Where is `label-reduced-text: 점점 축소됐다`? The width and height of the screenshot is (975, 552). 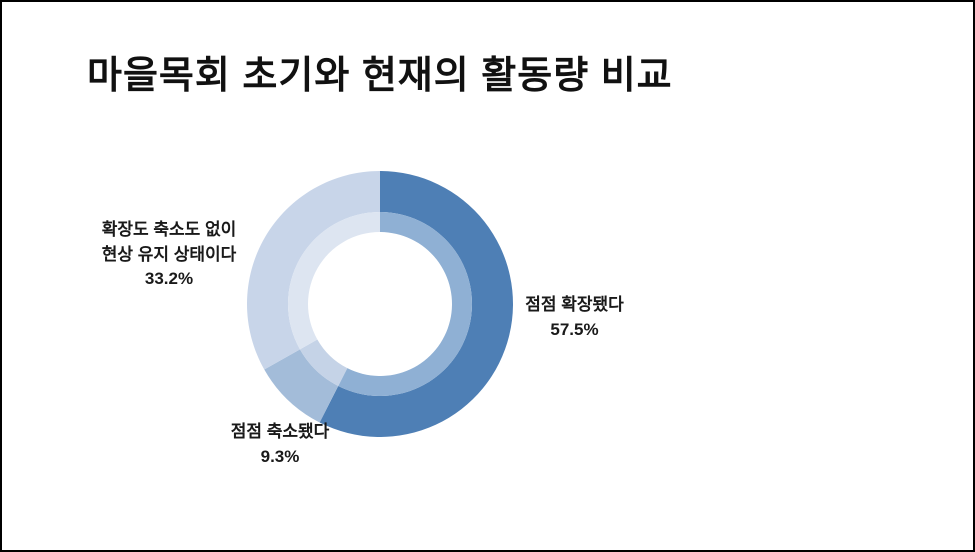
label-reduced-text: 점점 축소됐다 is located at coordinates (280, 431).